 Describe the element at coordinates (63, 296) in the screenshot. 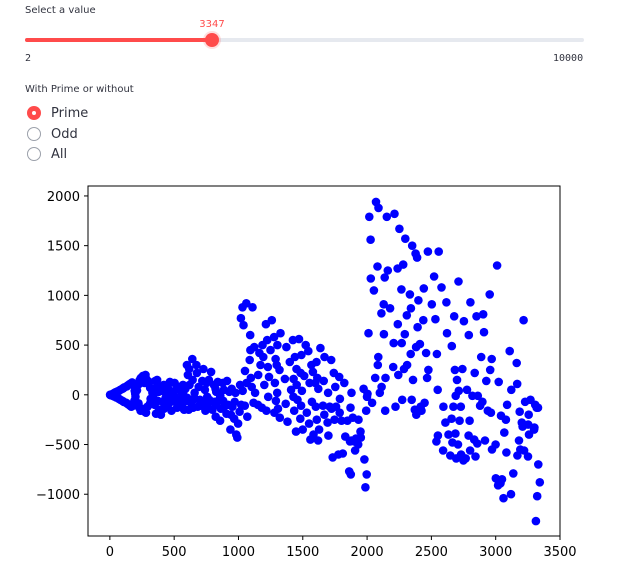

I see `y-tick-label: 1000` at that location.